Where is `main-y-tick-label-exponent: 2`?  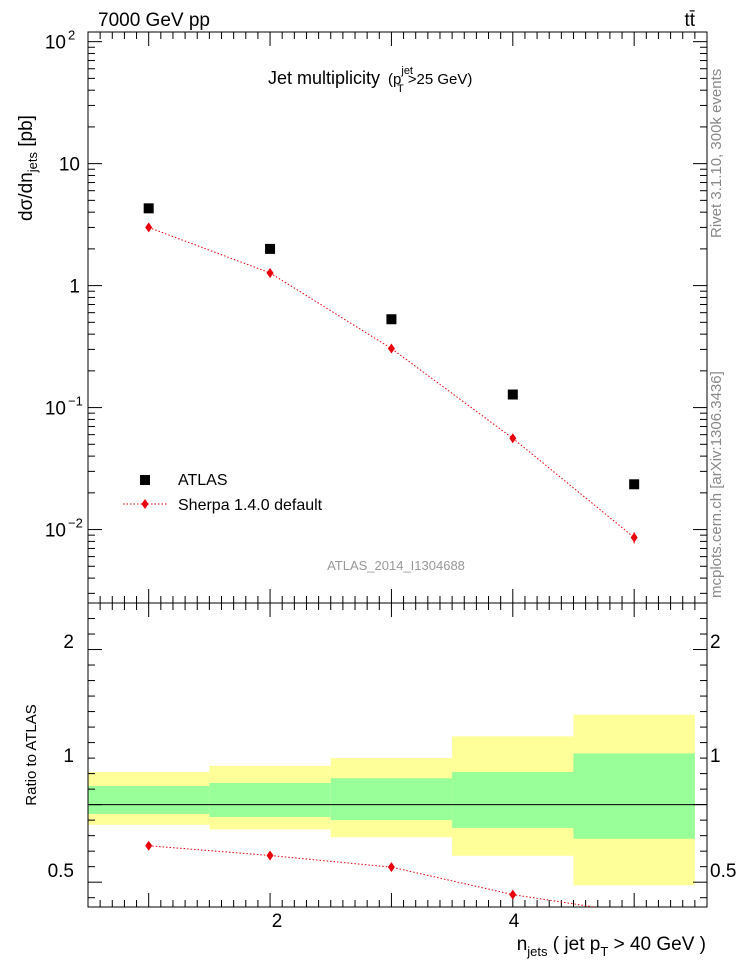 main-y-tick-label-exponent: 2 is located at coordinates (71, 35).